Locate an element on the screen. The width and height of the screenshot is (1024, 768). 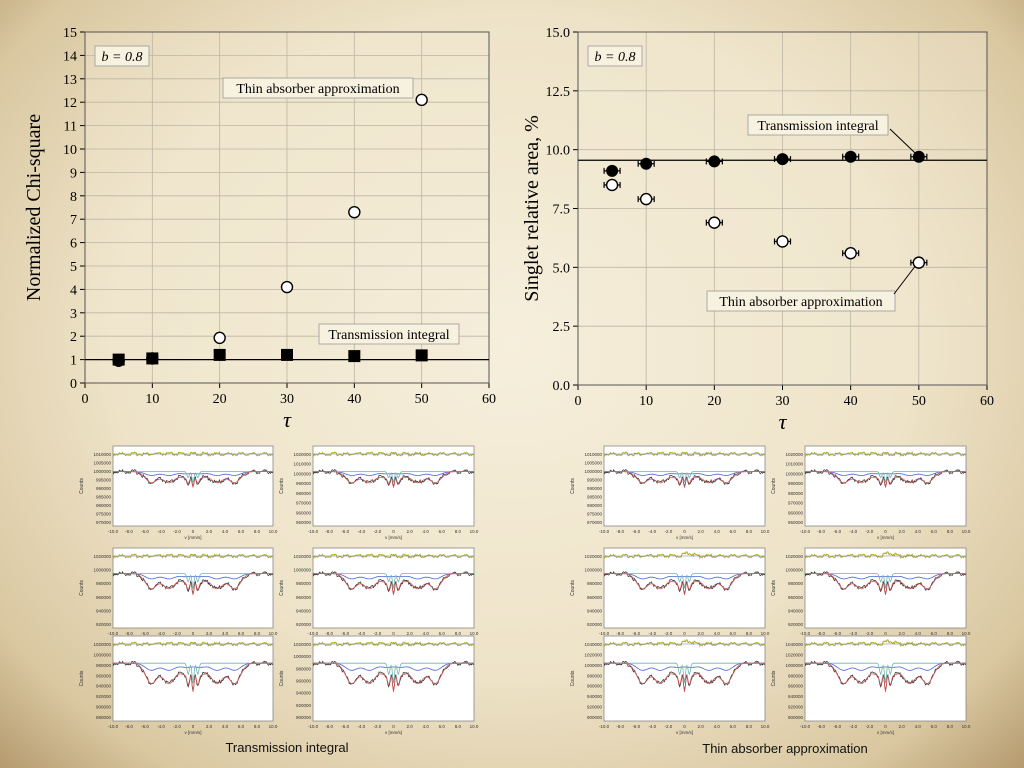
x-tick-label: 50 is located at coordinates (422, 399).